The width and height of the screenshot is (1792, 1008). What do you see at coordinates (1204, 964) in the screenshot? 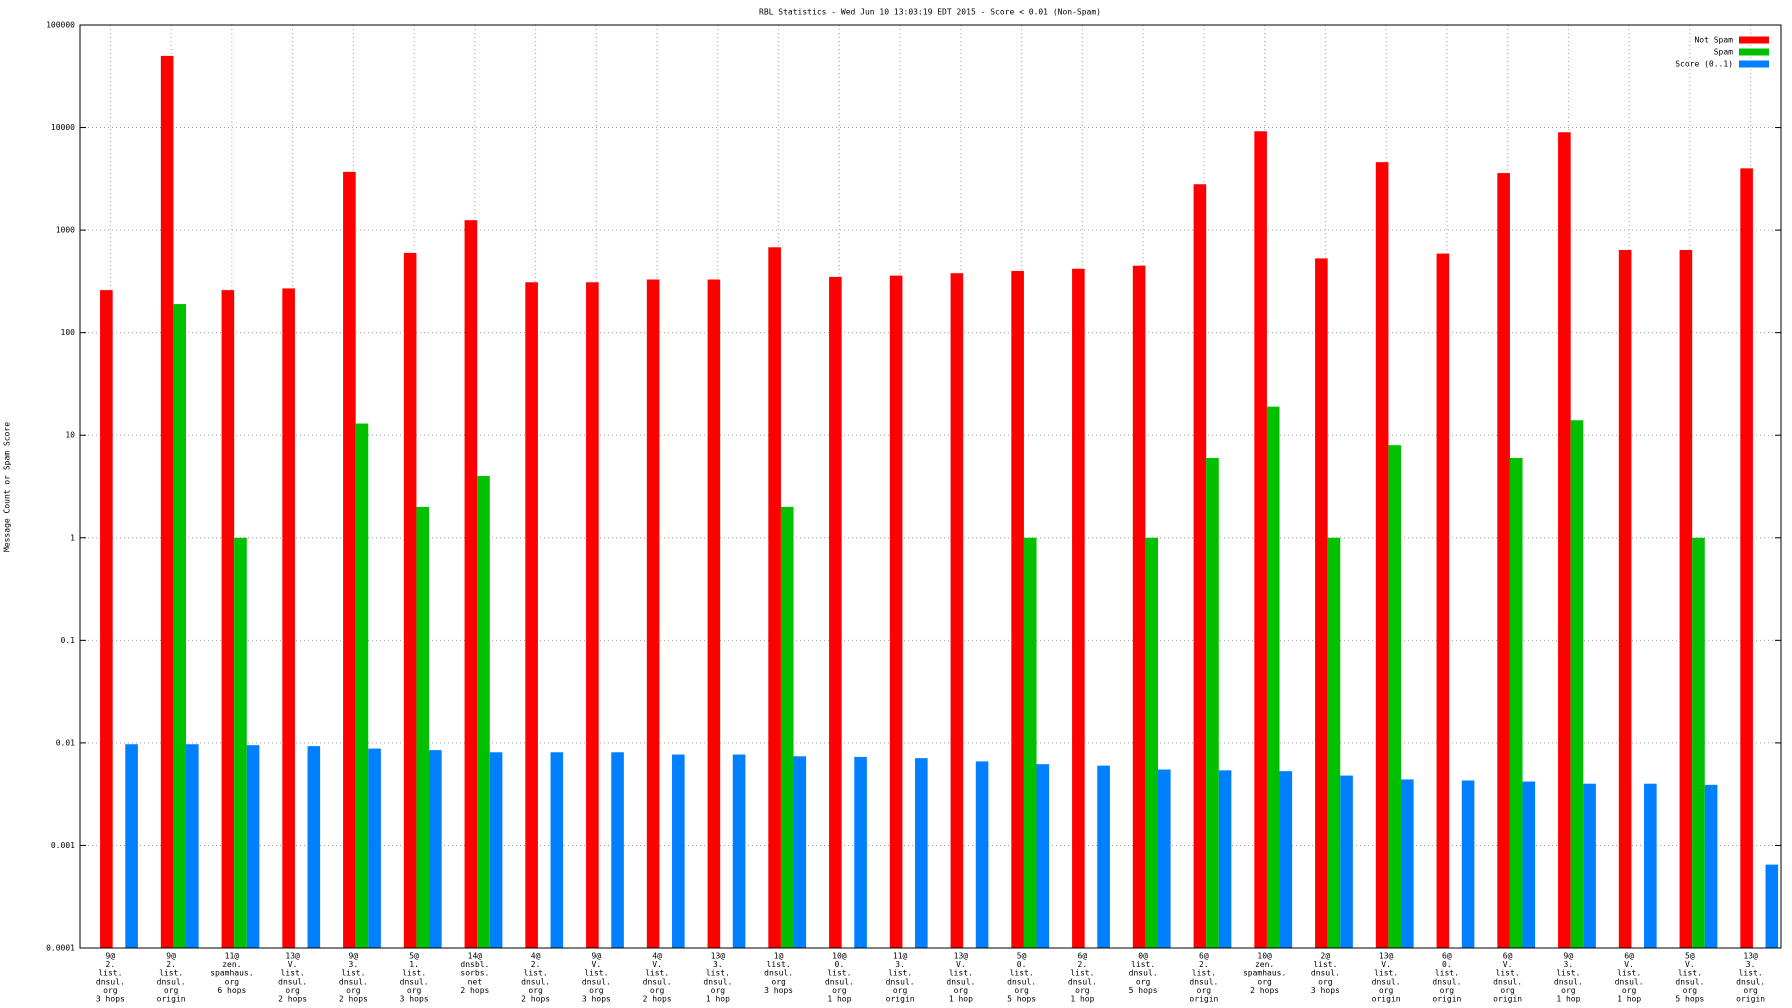
I see `x-tick-label: 2.` at bounding box center [1204, 964].